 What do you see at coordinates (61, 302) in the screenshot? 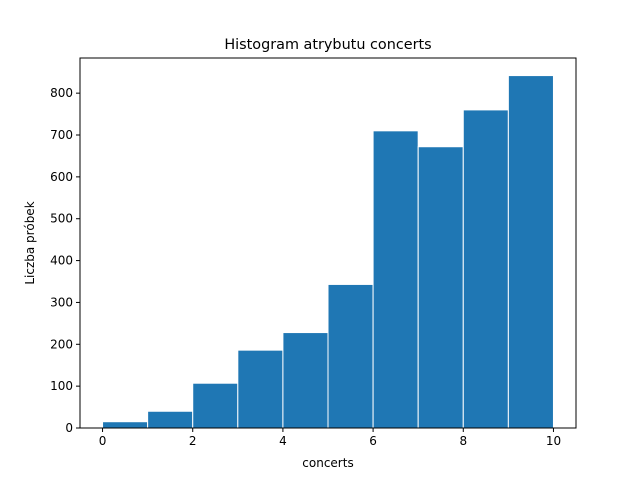
I see `y-tick-label: 300` at bounding box center [61, 302].